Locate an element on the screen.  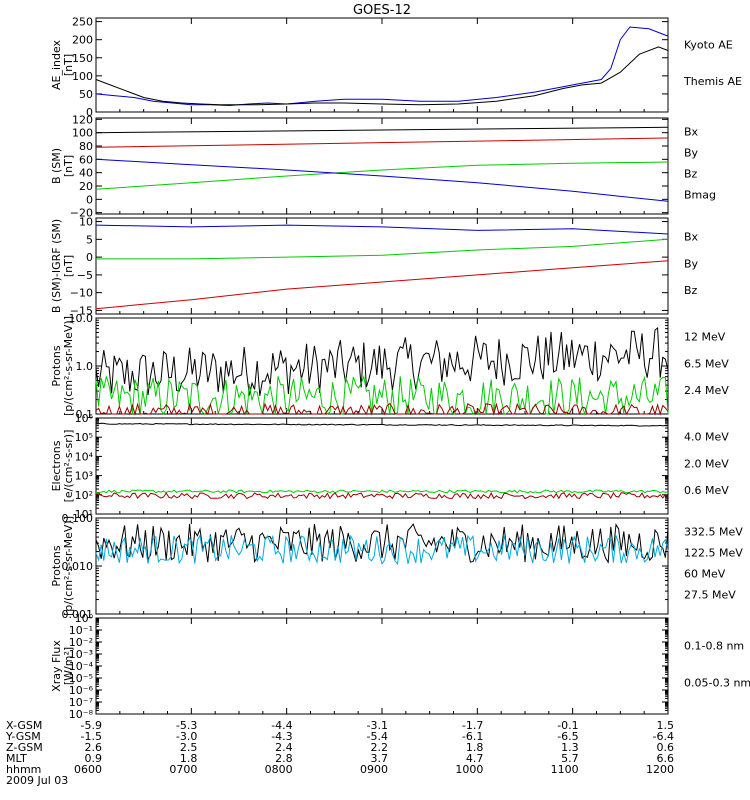
legend-entry: Bx is located at coordinates (691, 237).